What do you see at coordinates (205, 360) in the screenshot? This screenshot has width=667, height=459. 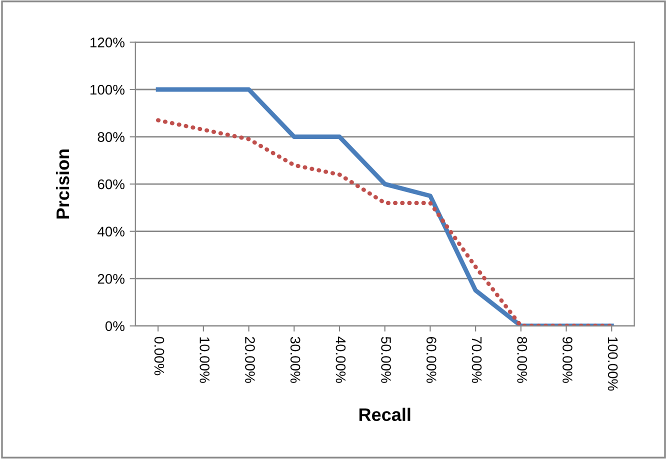 I see `x-tick-label: 10.00%` at bounding box center [205, 360].